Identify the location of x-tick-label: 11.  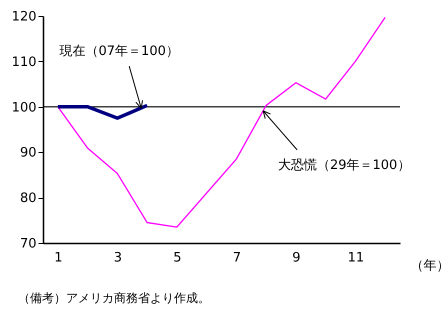
(356, 258).